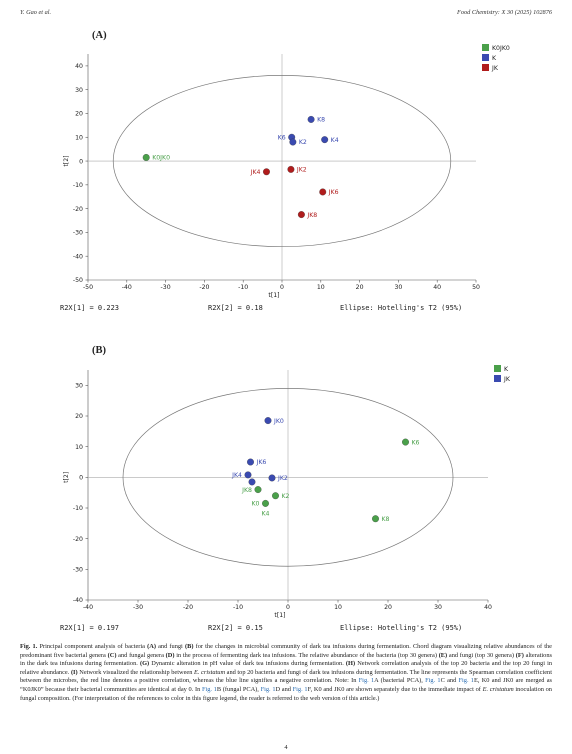 The image size is (572, 754). What do you see at coordinates (79, 66) in the screenshot?
I see `y-tick-label: 40` at bounding box center [79, 66].